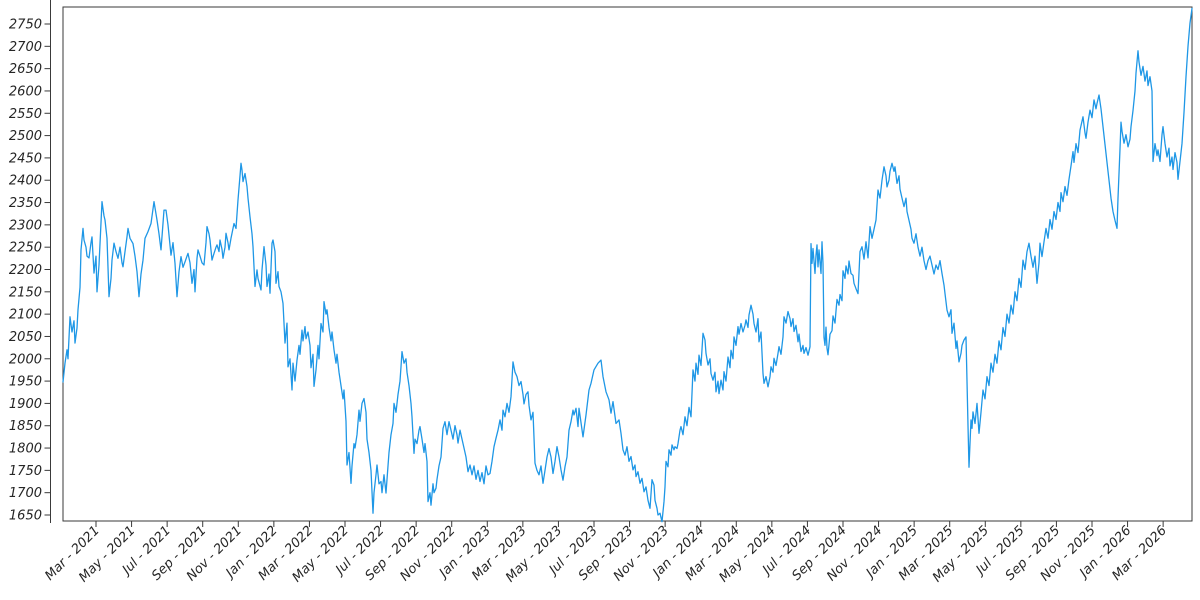 This screenshot has width=1200, height=600. Describe the element at coordinates (25, 181) in the screenshot. I see `y-tick-label: 2400` at that location.